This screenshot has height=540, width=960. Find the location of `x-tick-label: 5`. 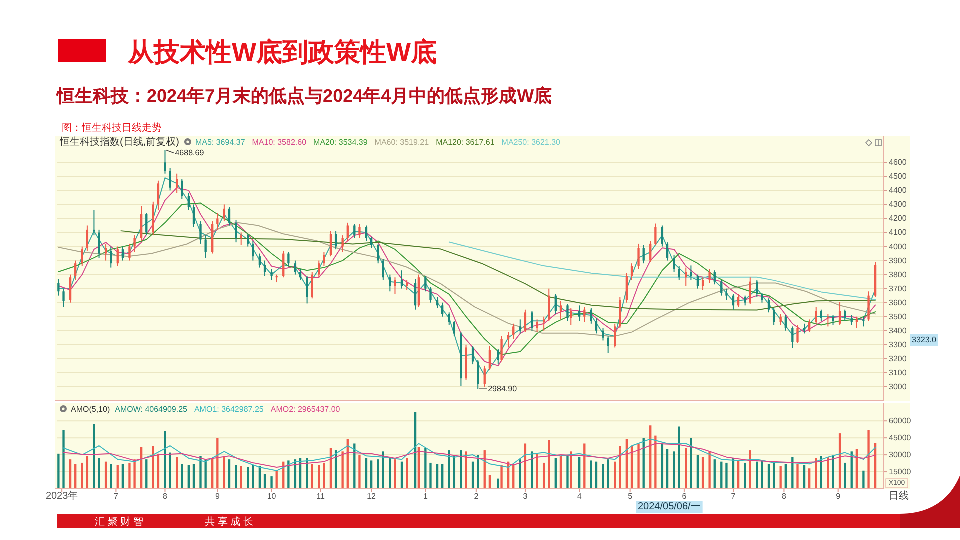

x-tick-label: 5 is located at coordinates (631, 496).